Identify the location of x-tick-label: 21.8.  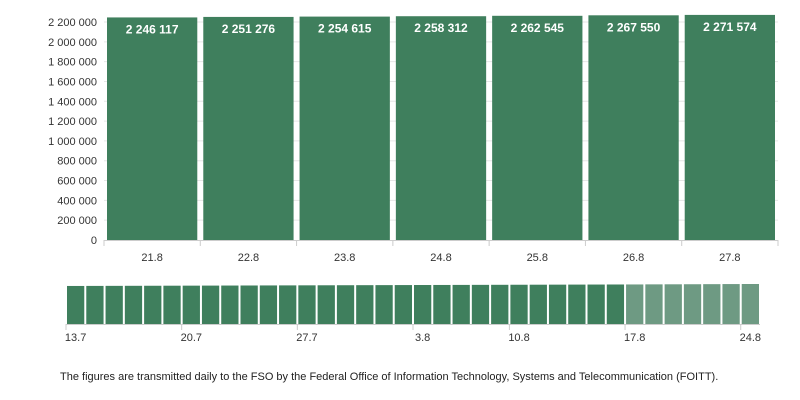
(151, 258).